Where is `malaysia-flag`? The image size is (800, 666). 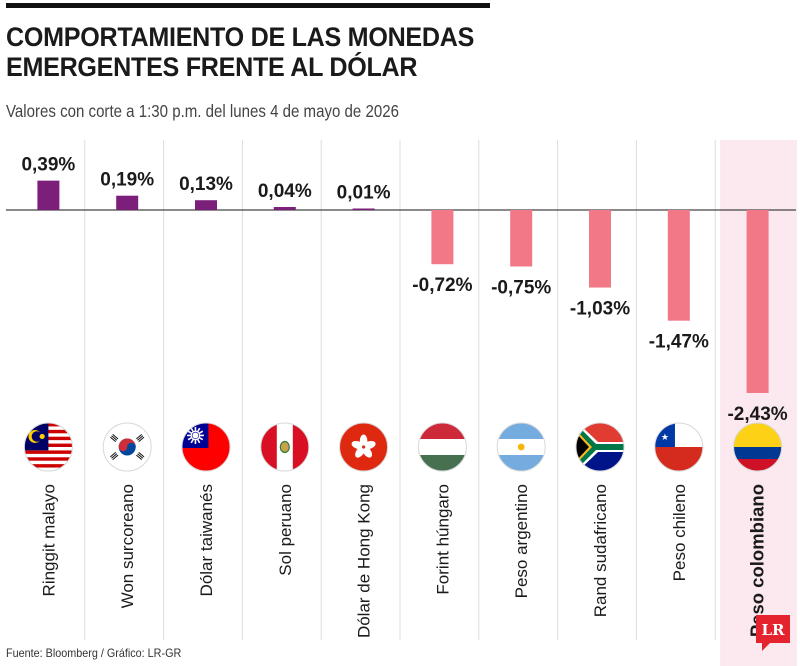
malaysia-flag is located at coordinates (48, 447).